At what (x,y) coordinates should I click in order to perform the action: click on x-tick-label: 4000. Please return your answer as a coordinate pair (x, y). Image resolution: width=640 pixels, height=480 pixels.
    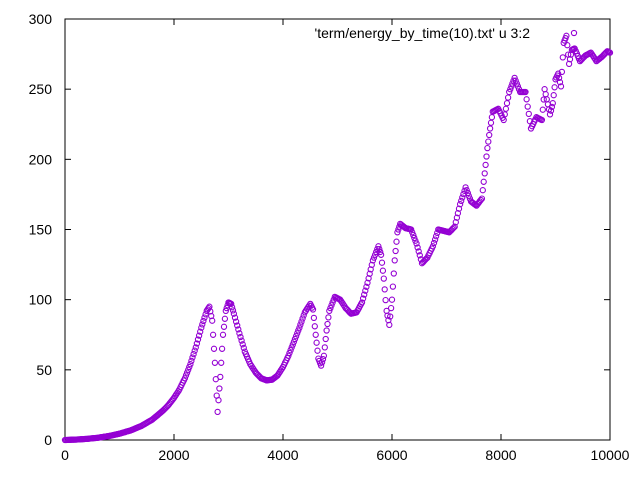
    Looking at the image, I should click on (282, 455).